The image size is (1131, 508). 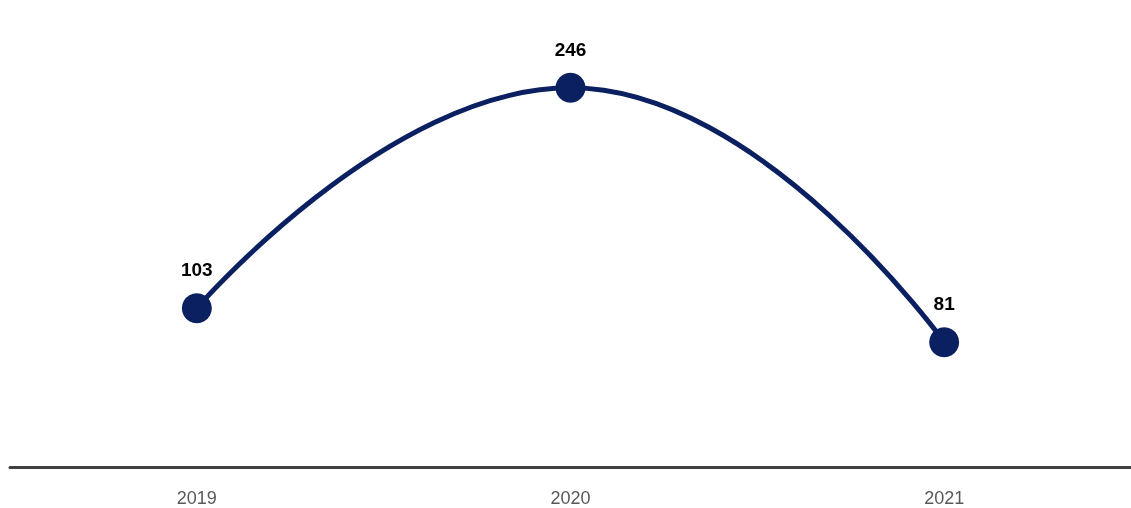 What do you see at coordinates (196, 498) in the screenshot?
I see `x-tick-label: 2019` at bounding box center [196, 498].